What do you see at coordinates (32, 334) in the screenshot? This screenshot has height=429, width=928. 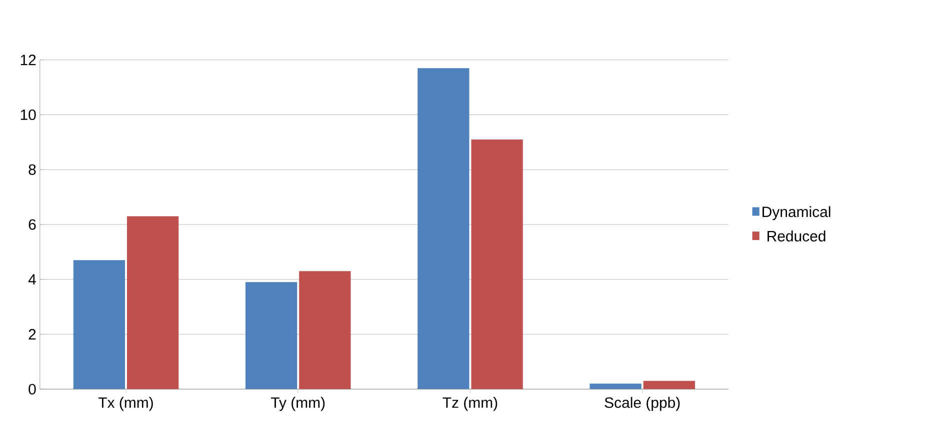 I see `y-tick-label: 2` at bounding box center [32, 334].